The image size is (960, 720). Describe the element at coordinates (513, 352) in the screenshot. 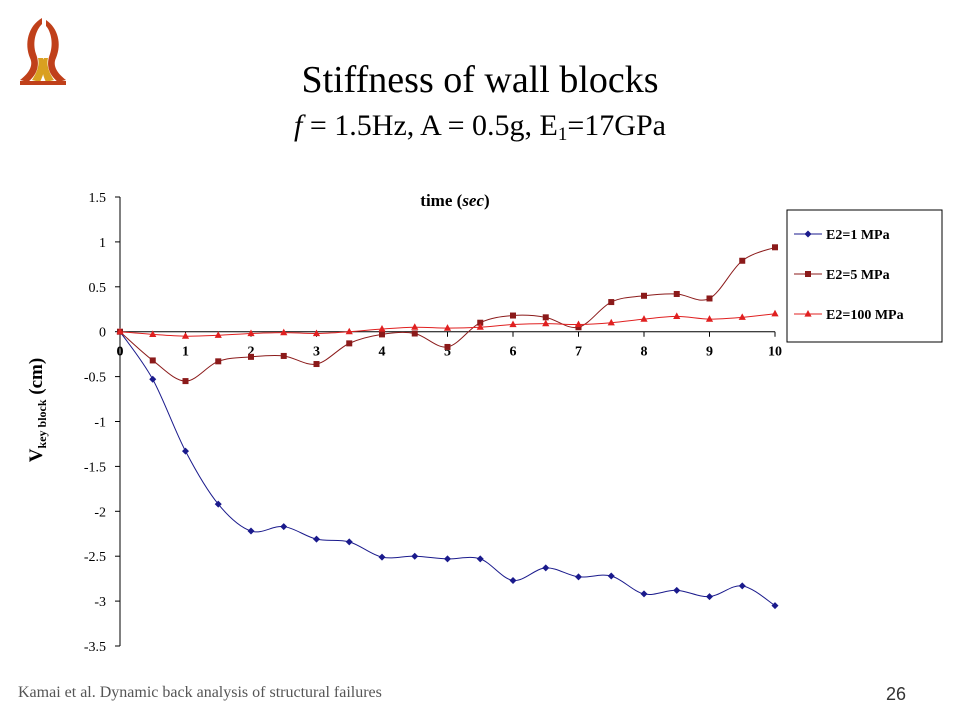

I see `x-tick-label: 6` at that location.